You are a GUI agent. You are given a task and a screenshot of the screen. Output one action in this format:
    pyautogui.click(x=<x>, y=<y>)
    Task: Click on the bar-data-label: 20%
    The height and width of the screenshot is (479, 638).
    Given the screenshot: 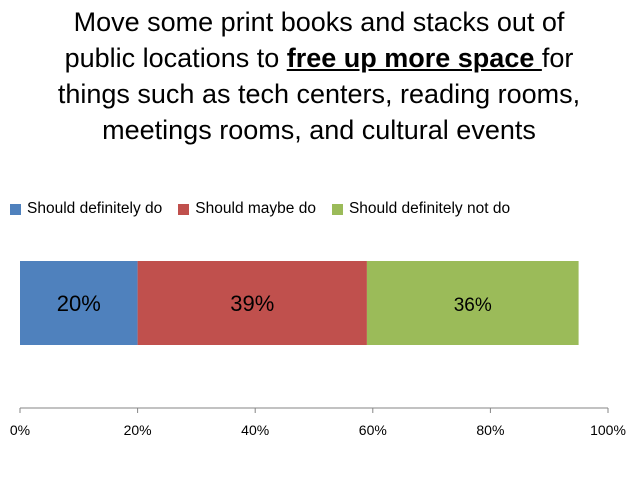 What is the action you would take?
    pyautogui.click(x=79, y=303)
    